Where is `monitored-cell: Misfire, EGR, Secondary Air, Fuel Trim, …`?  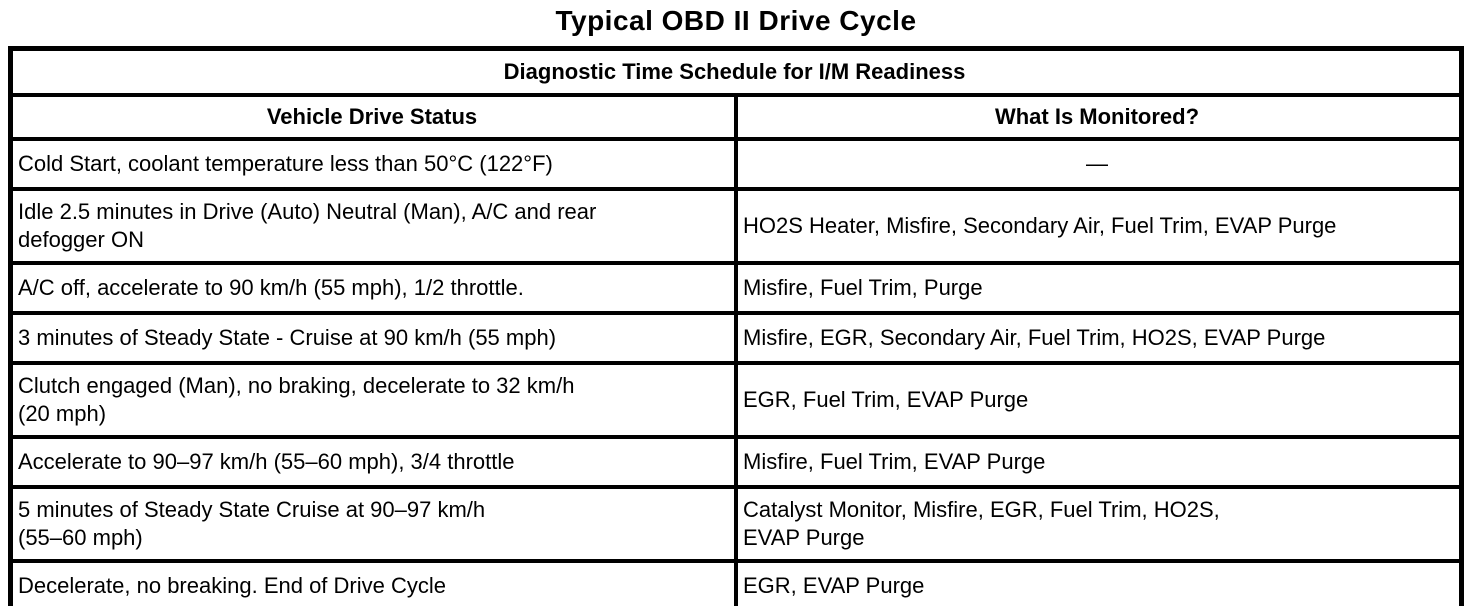
monitored-cell: Misfire, EGR, Secondary Air, Fuel Trim, … is located at coordinates (1099, 338).